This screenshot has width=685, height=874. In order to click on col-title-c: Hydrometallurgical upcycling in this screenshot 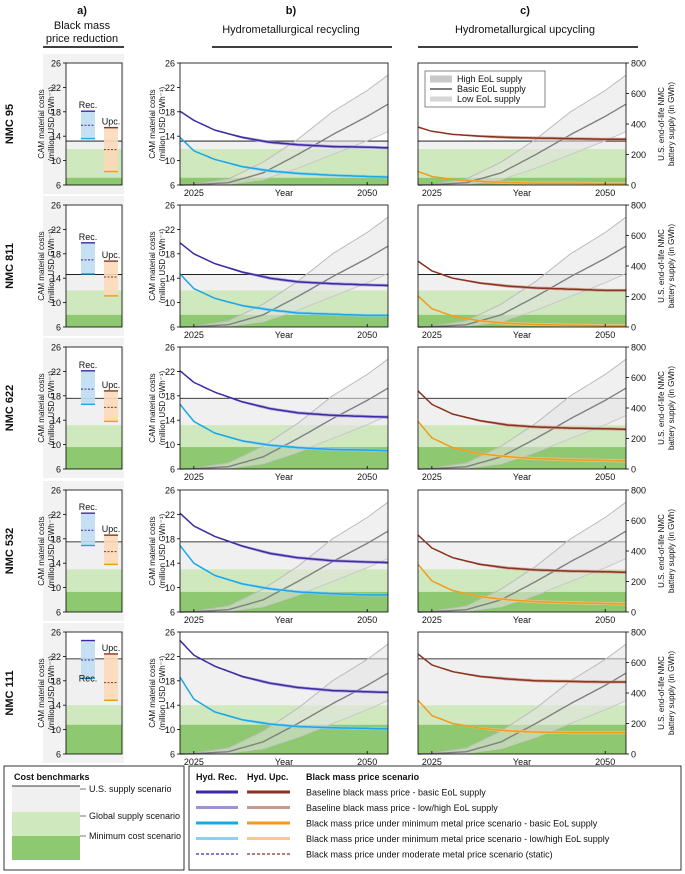, I will do `click(525, 30)`.